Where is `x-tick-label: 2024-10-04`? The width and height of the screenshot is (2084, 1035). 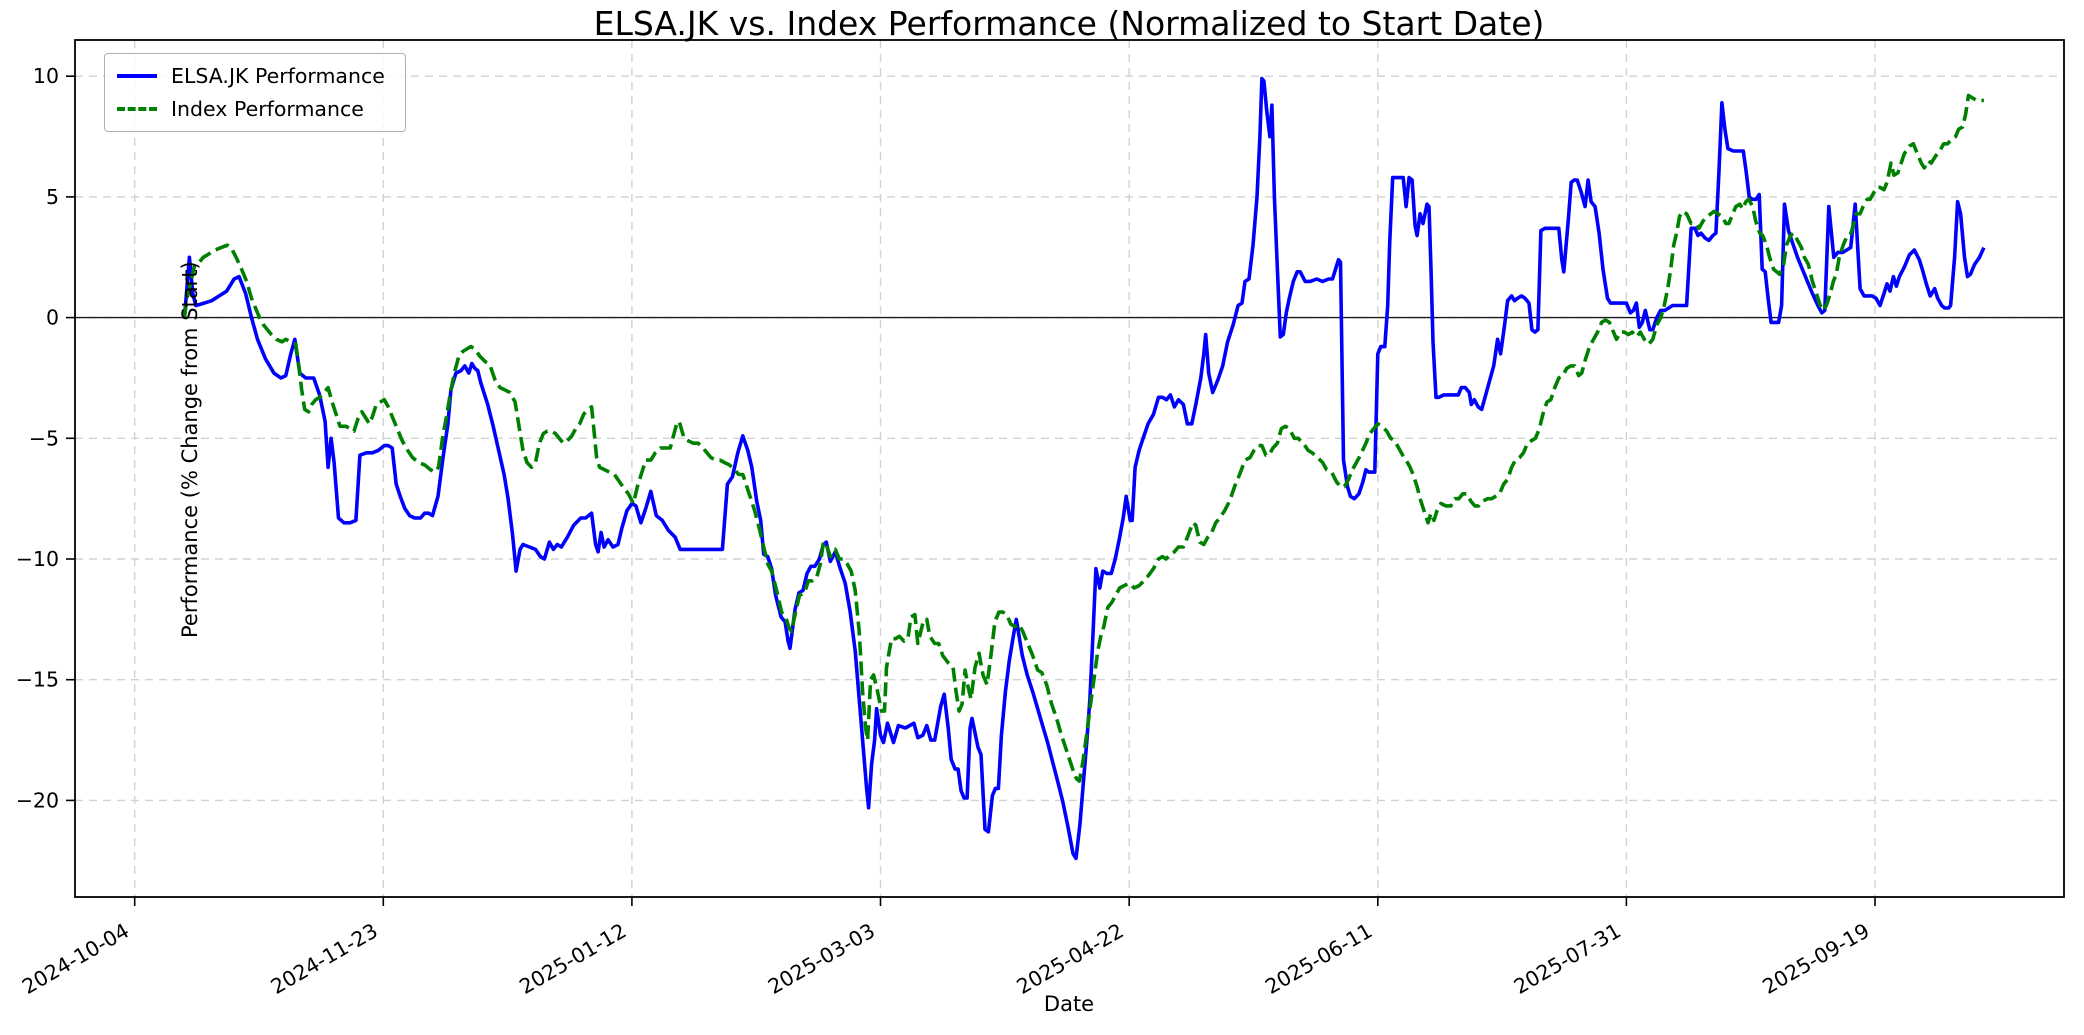
x-tick-label: 2024-10-04 is located at coordinates (75, 959).